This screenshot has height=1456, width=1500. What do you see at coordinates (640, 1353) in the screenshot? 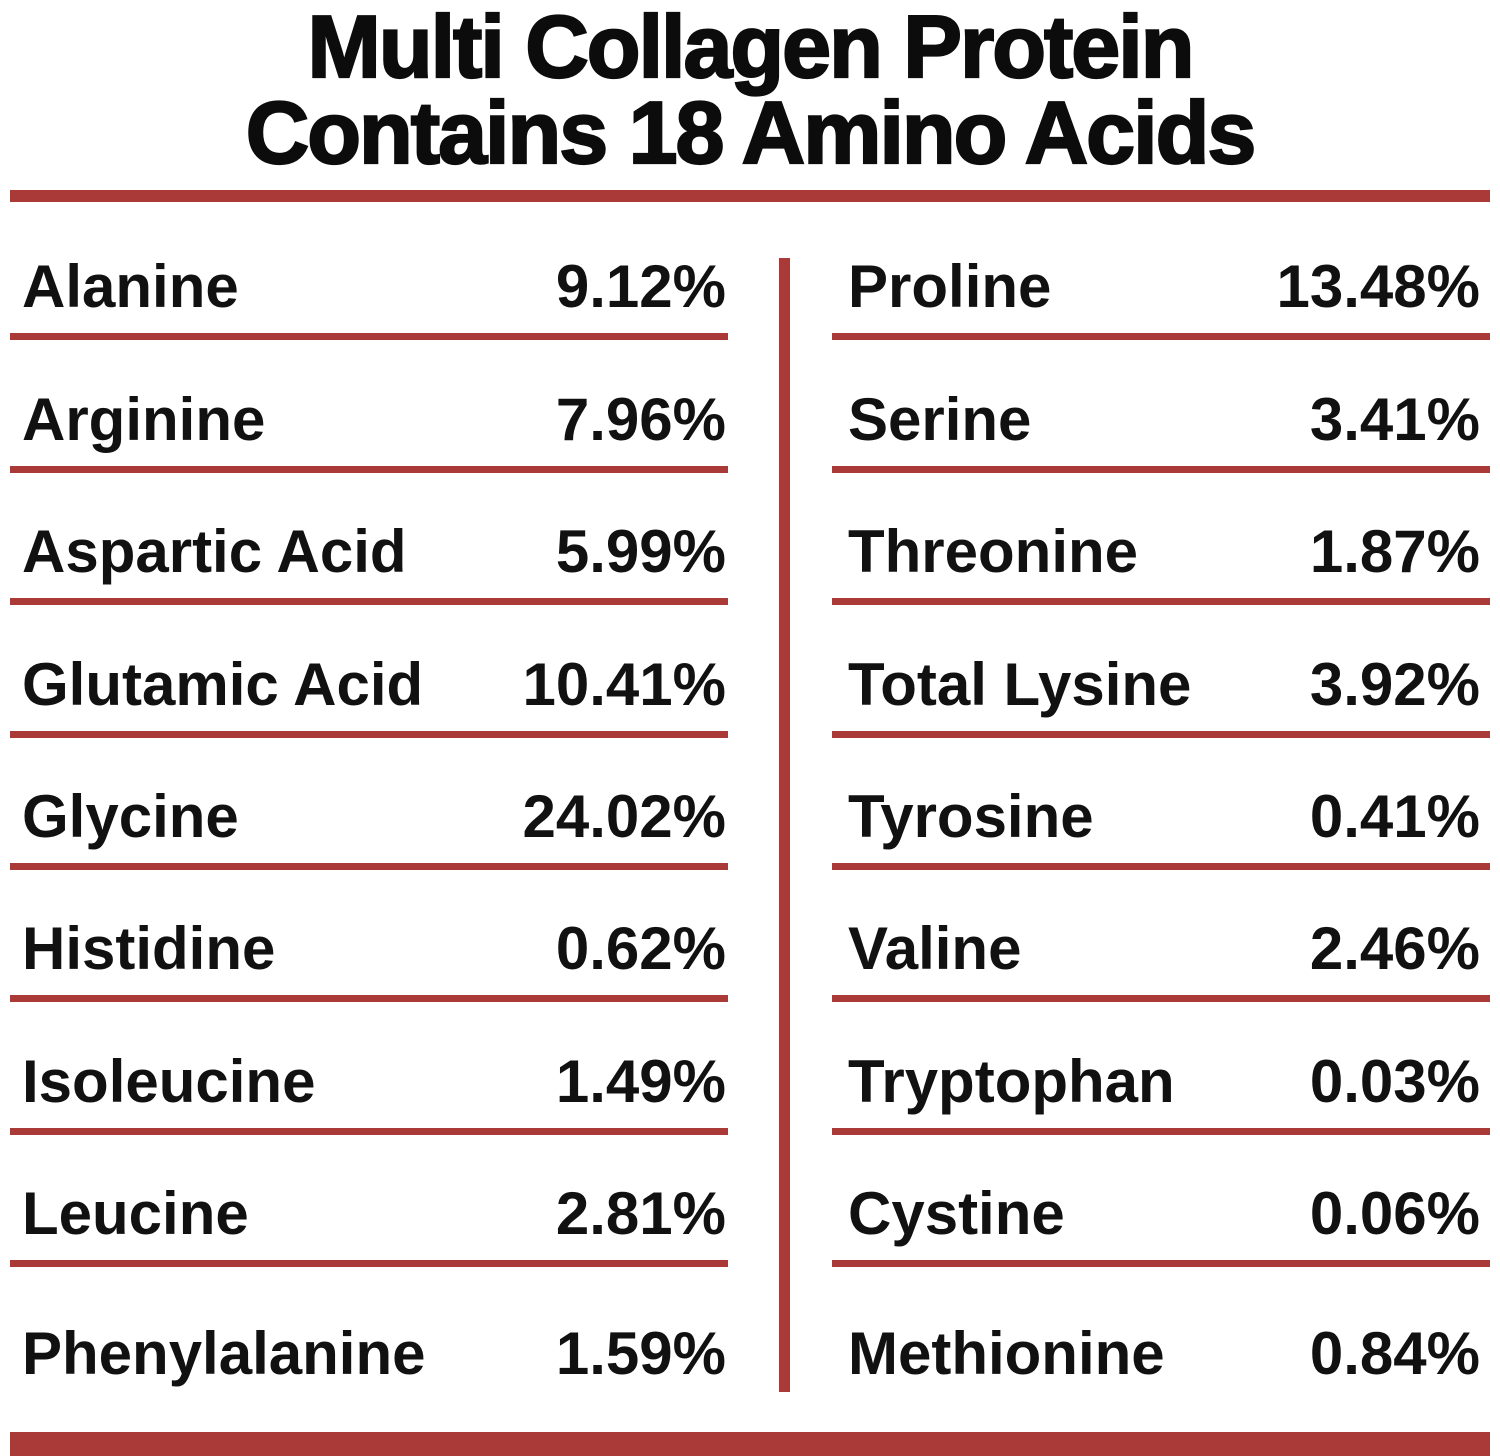
I see `amino-value: 1.59%` at bounding box center [640, 1353].